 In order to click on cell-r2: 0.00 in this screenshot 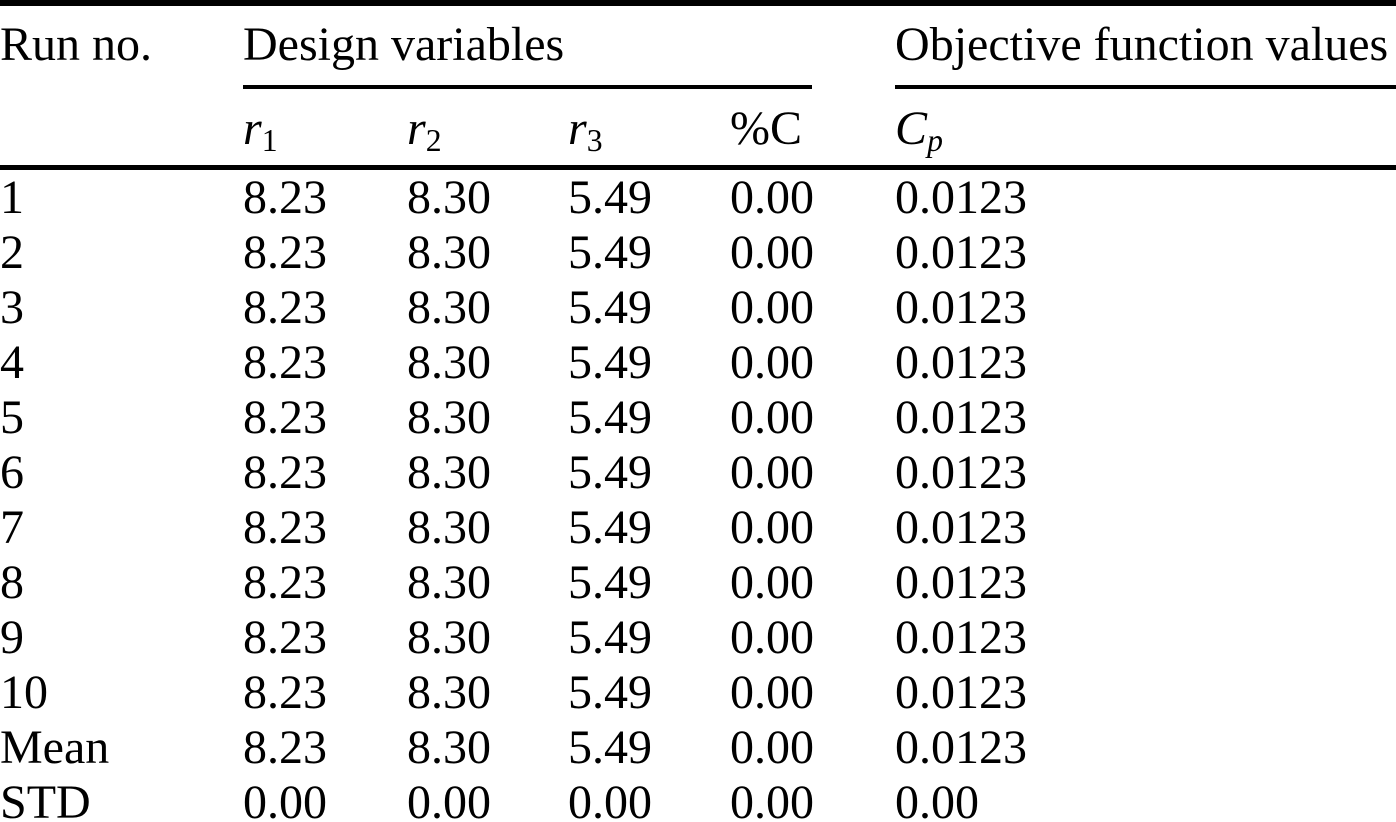, I will do `click(487, 798)`.